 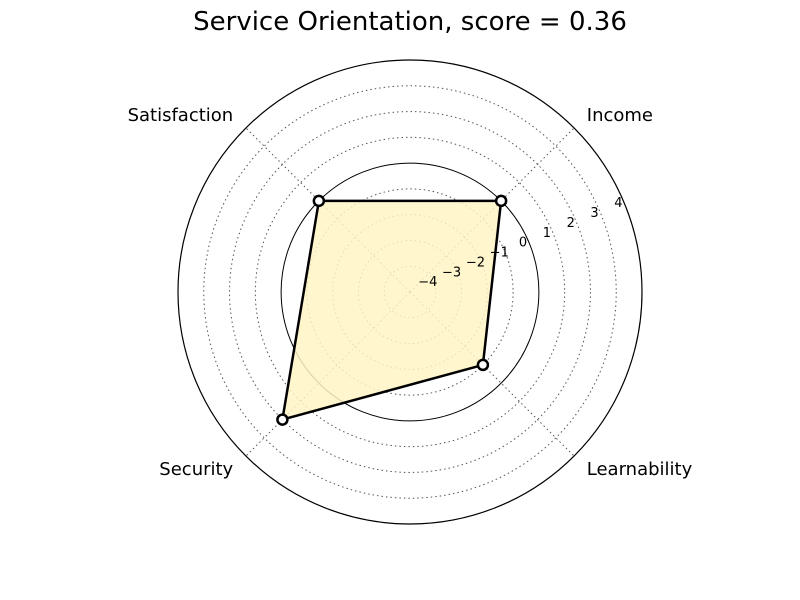 I want to click on radial-tick-label: 0, so click(x=523, y=243).